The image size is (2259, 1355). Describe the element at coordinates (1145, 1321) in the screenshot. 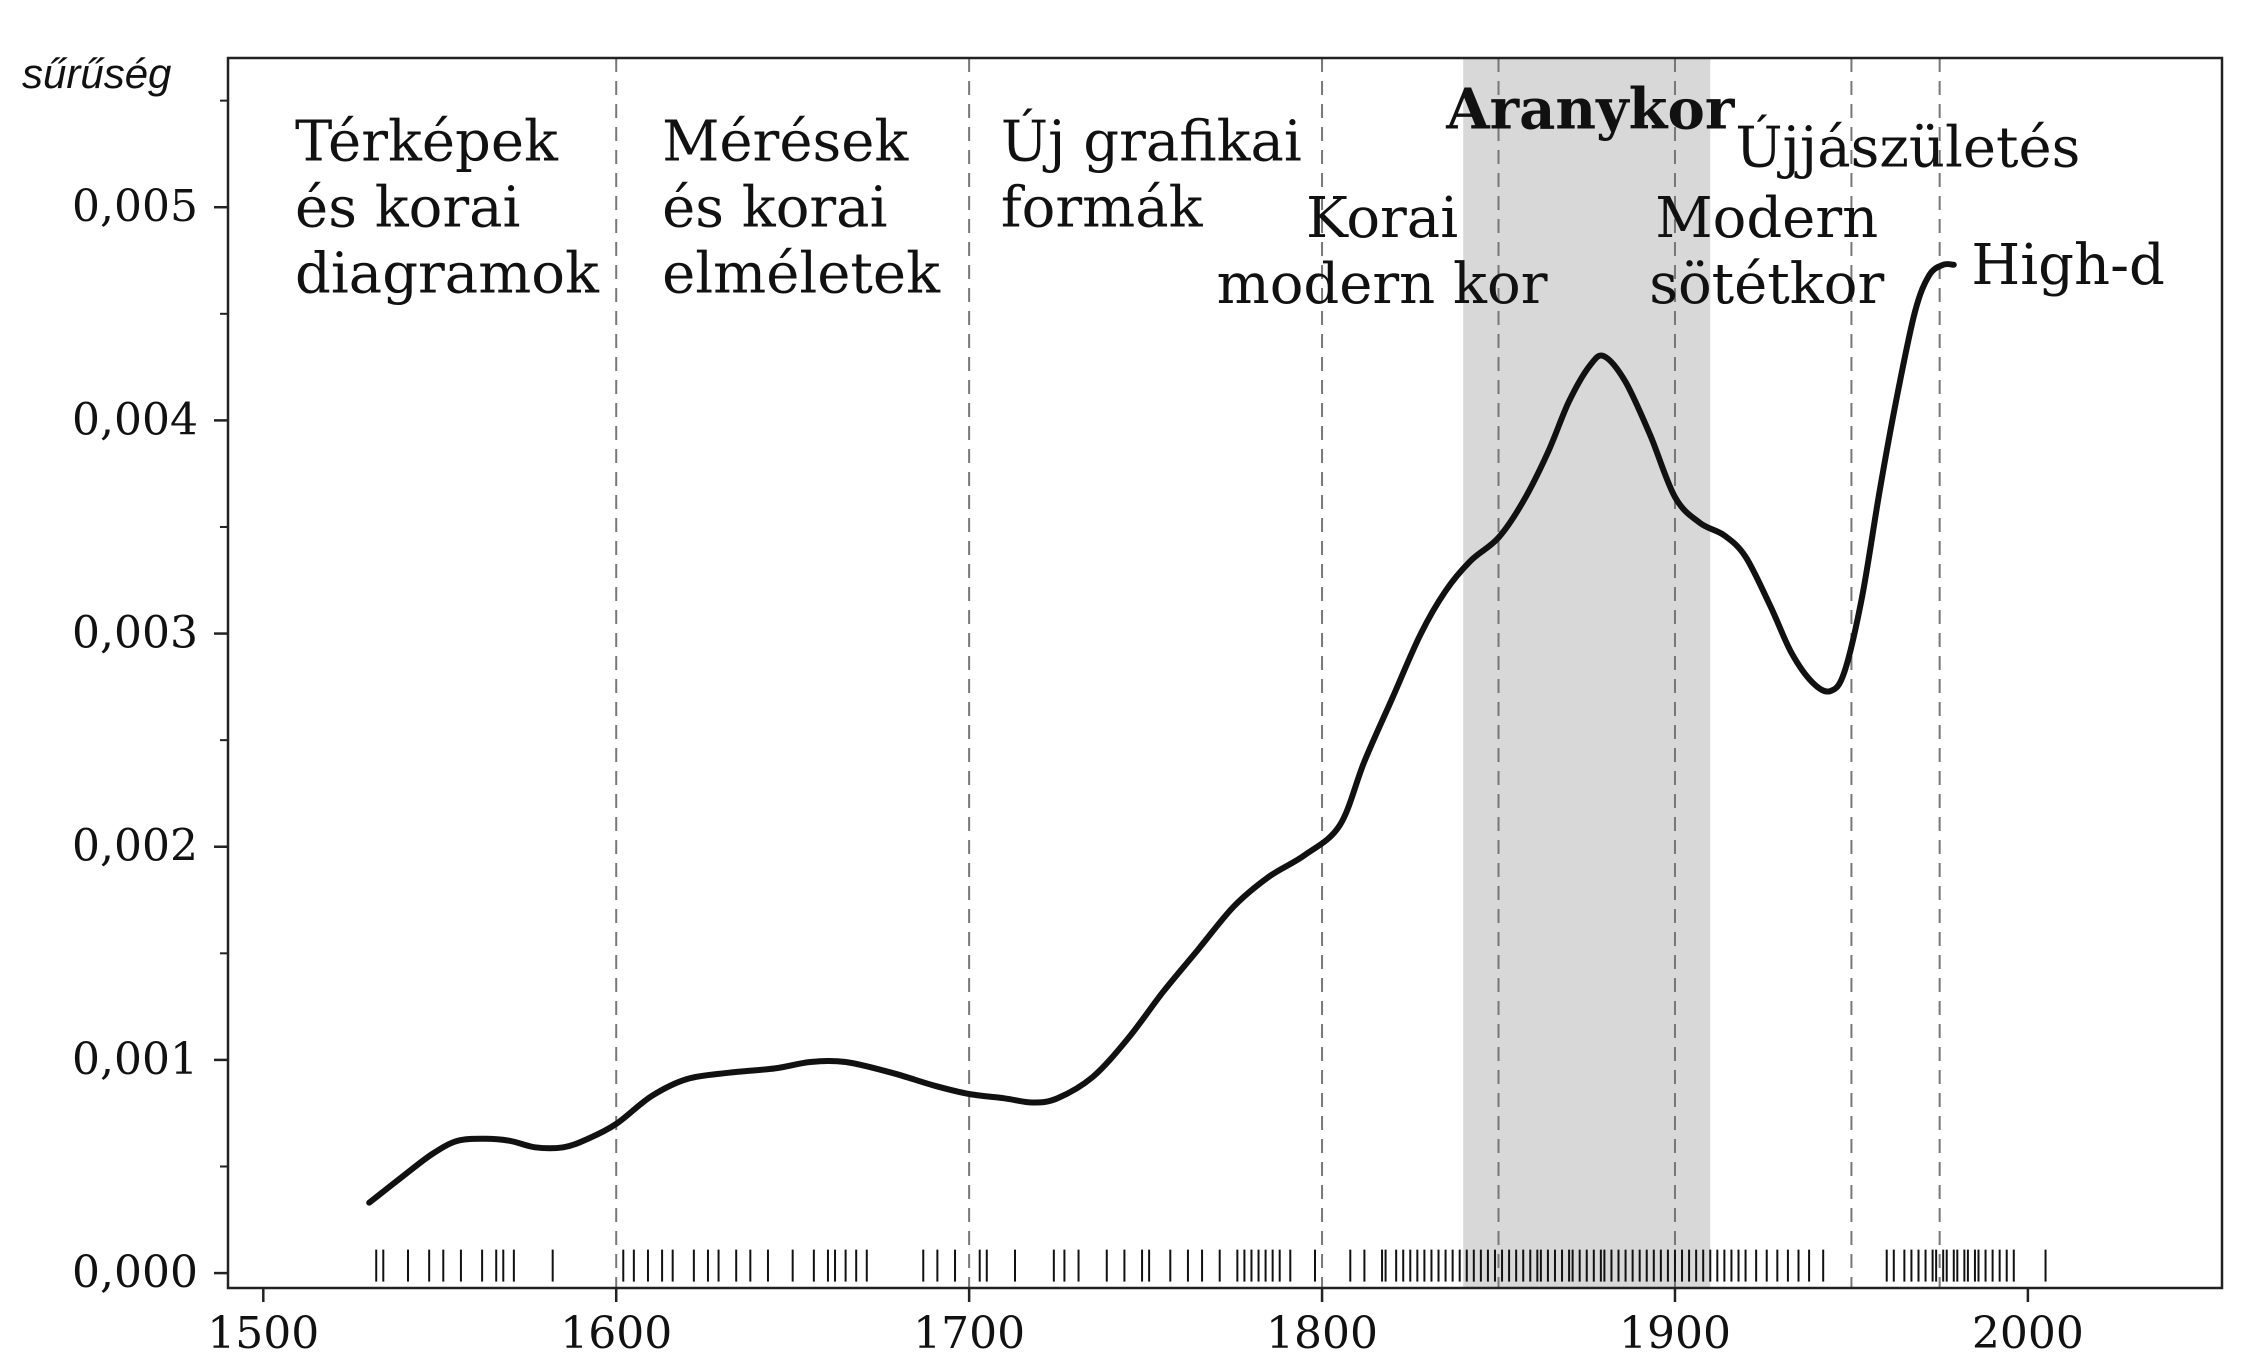

I see `x-axis: 1500 1600 1700 1800 1900 2000` at that location.